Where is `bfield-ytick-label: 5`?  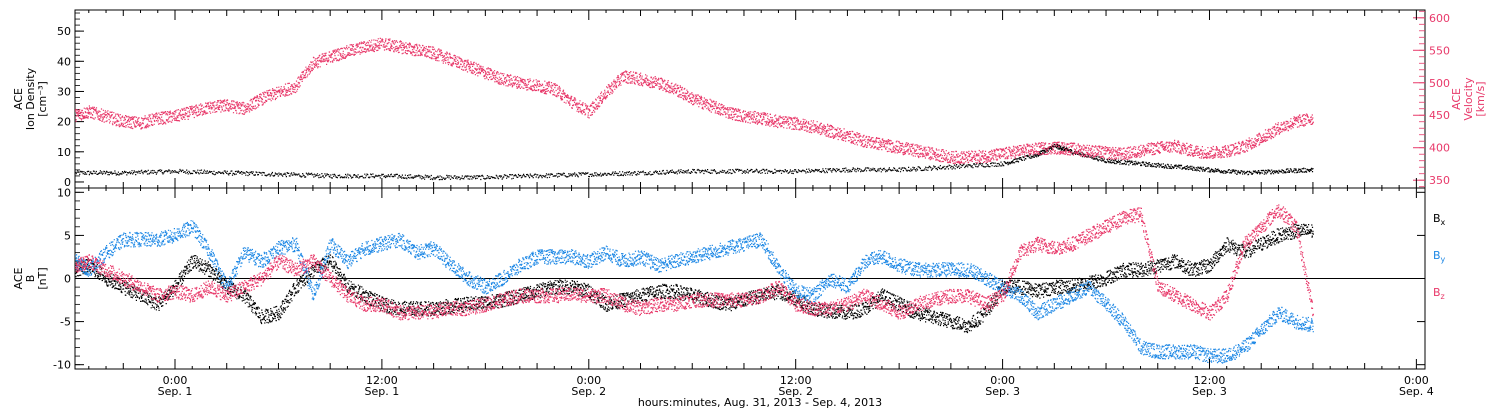
bfield-ytick-label: 5 is located at coordinates (67, 235).